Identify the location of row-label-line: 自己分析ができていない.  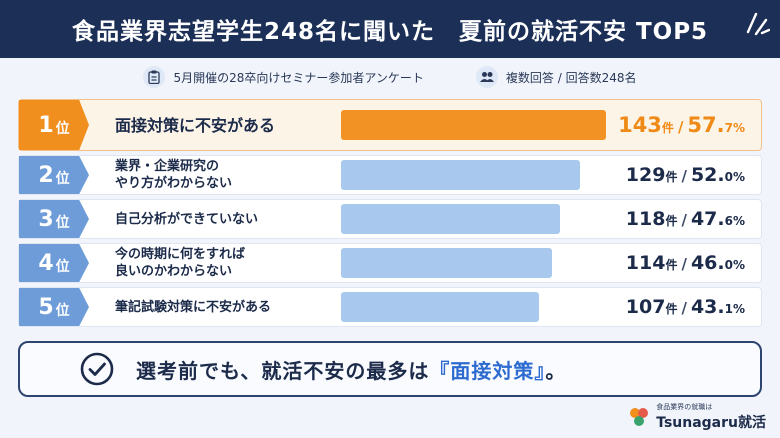
(187, 219).